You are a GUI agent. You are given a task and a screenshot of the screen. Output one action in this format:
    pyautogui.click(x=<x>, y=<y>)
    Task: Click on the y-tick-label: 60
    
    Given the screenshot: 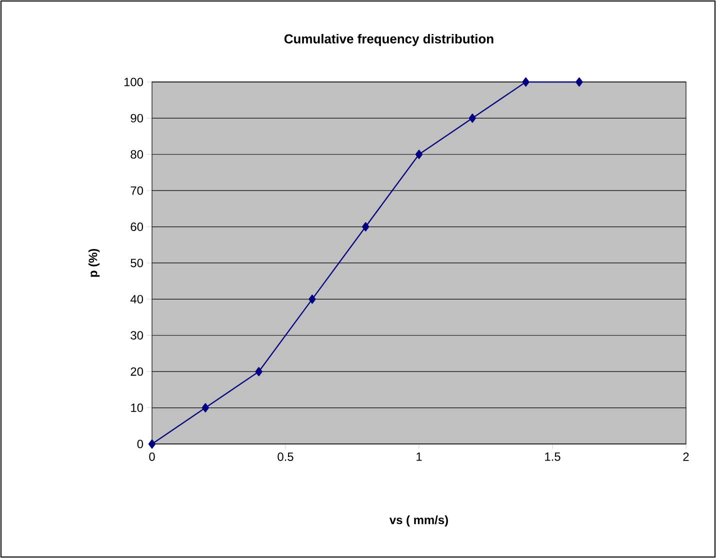 What is the action you would take?
    pyautogui.click(x=137, y=227)
    